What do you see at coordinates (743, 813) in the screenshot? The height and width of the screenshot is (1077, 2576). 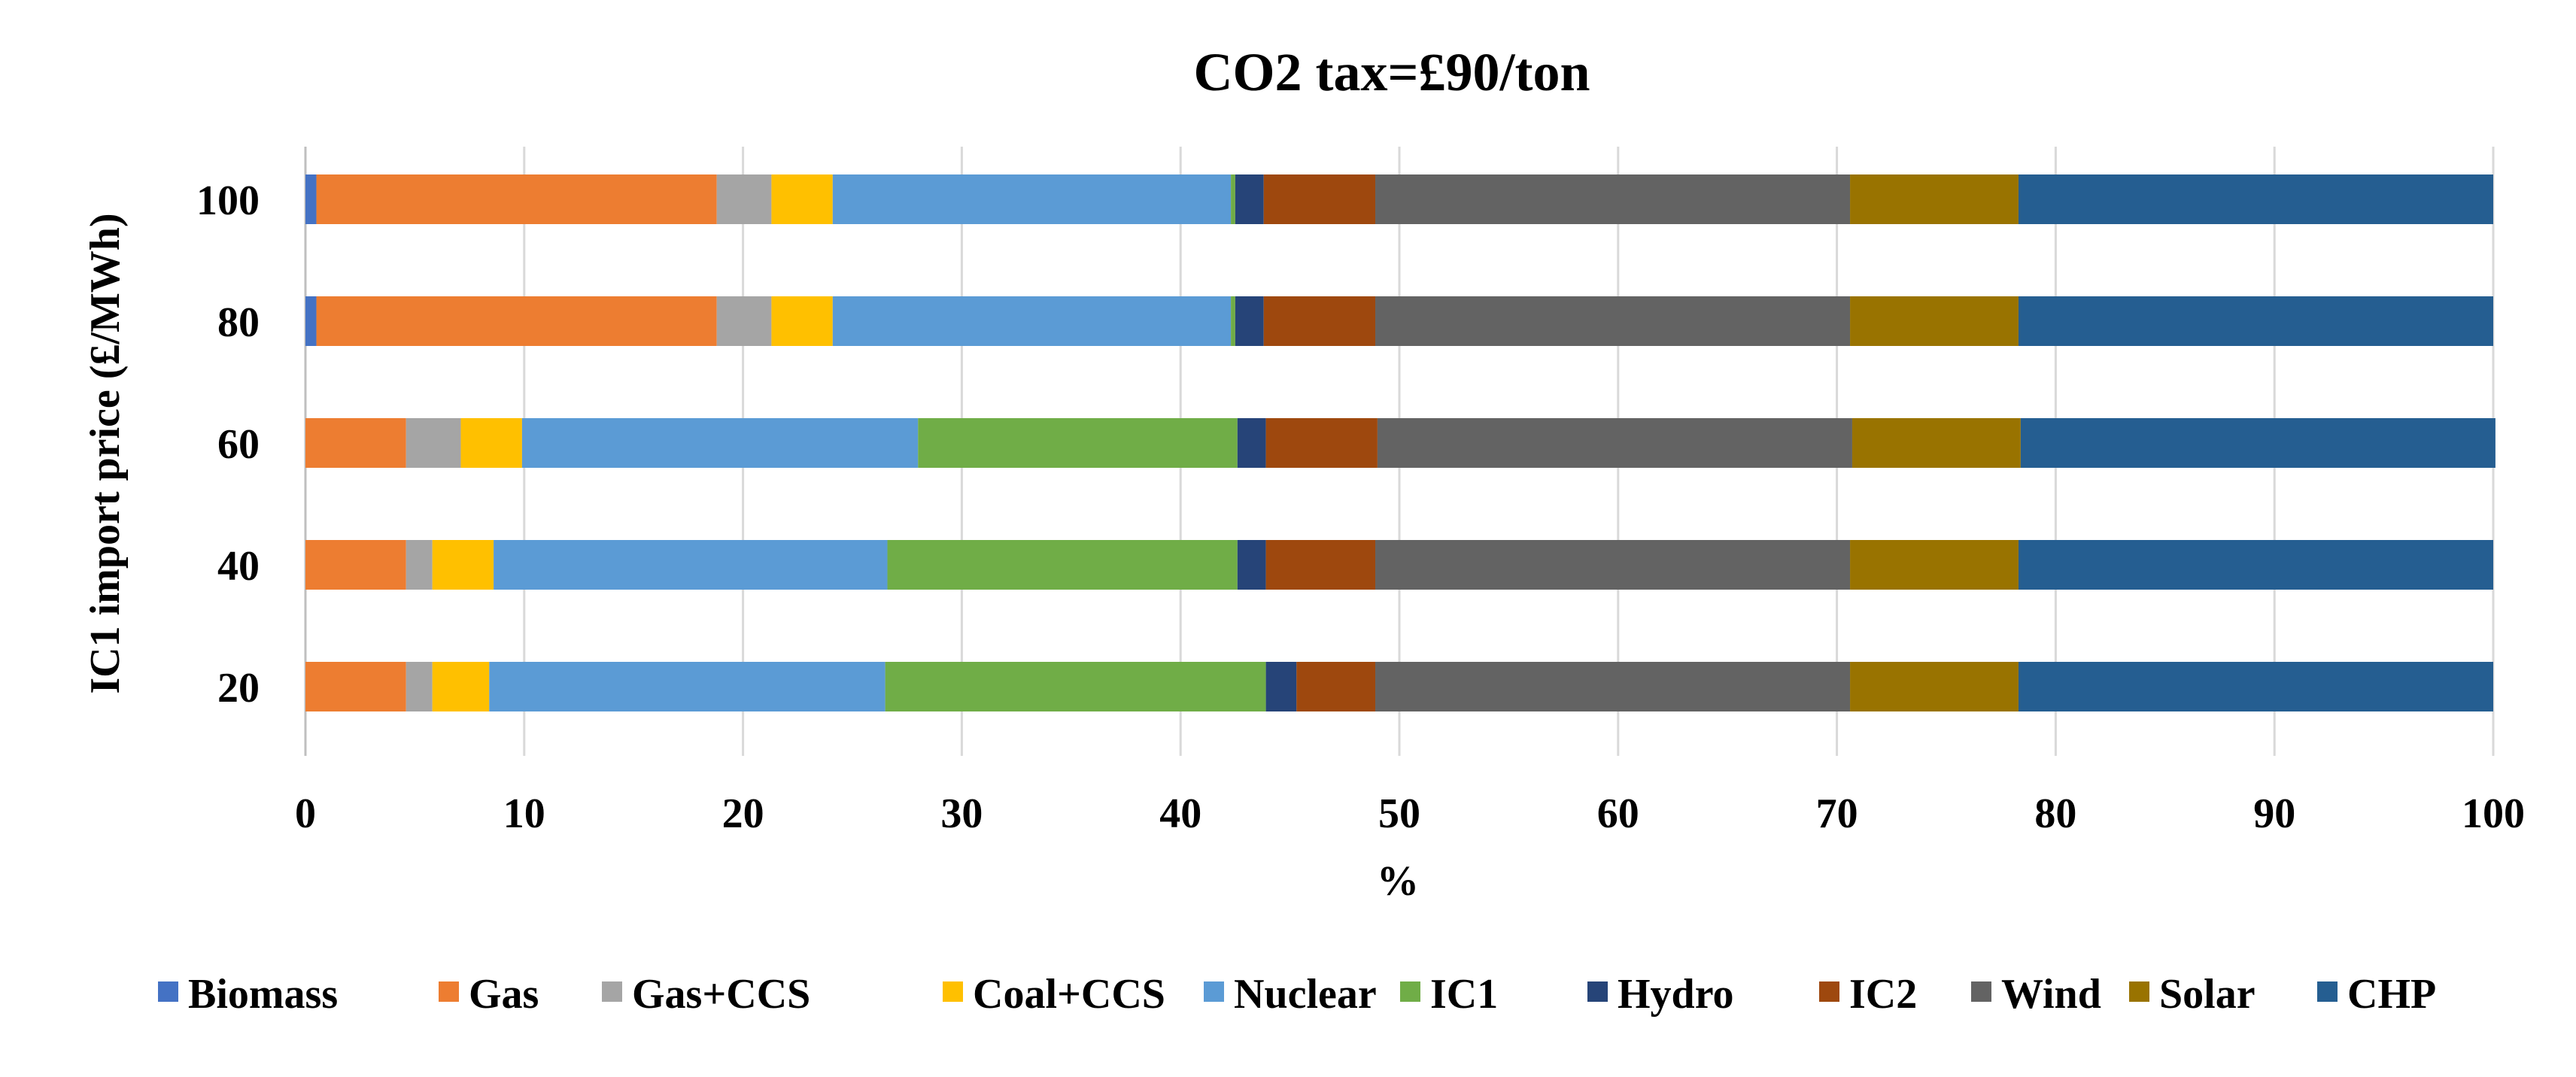 I see `x-tick-label: 20` at bounding box center [743, 813].